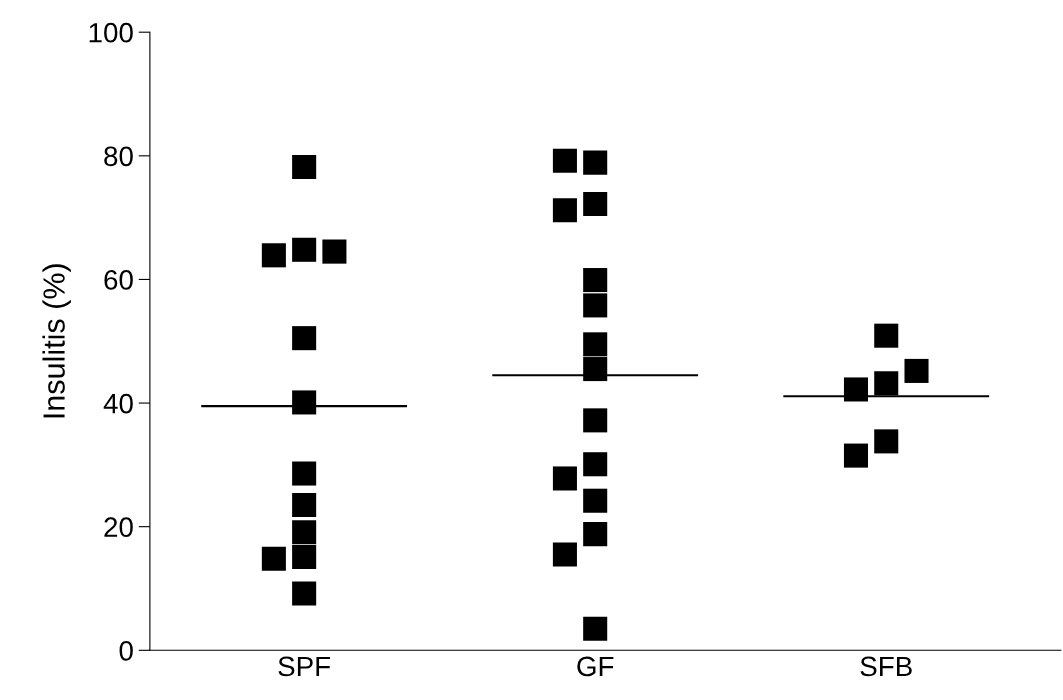  I want to click on y-tick-label: 60, so click(118, 280).